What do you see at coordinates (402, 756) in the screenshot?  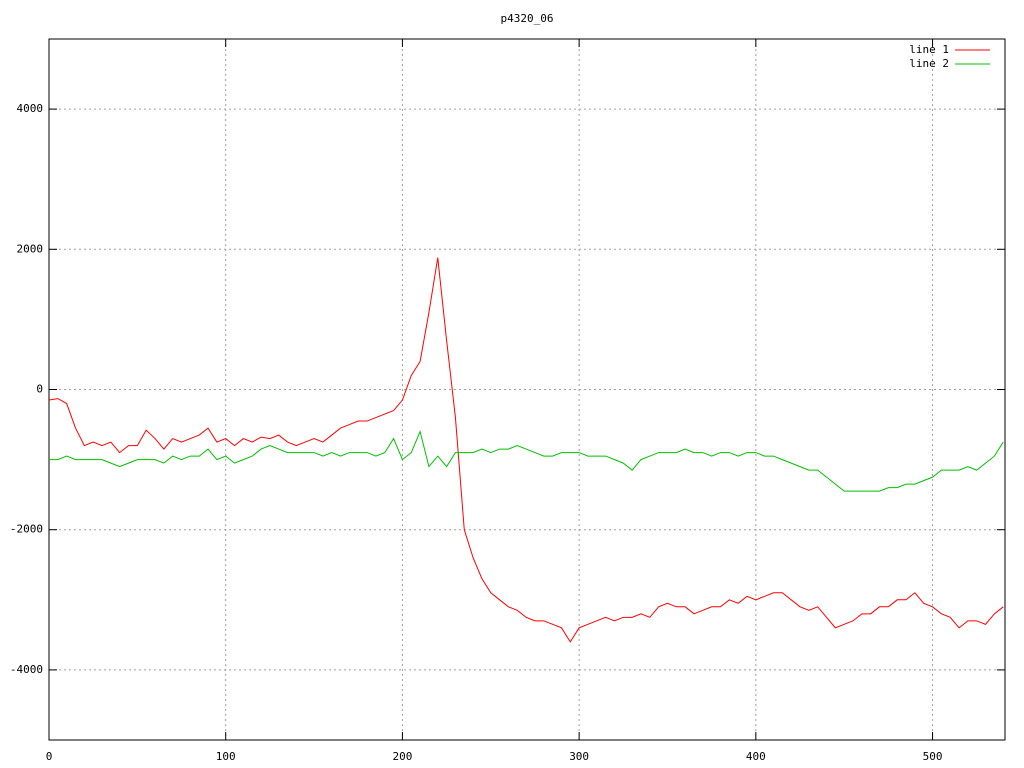 I see `x-tick-label: 200` at bounding box center [402, 756].